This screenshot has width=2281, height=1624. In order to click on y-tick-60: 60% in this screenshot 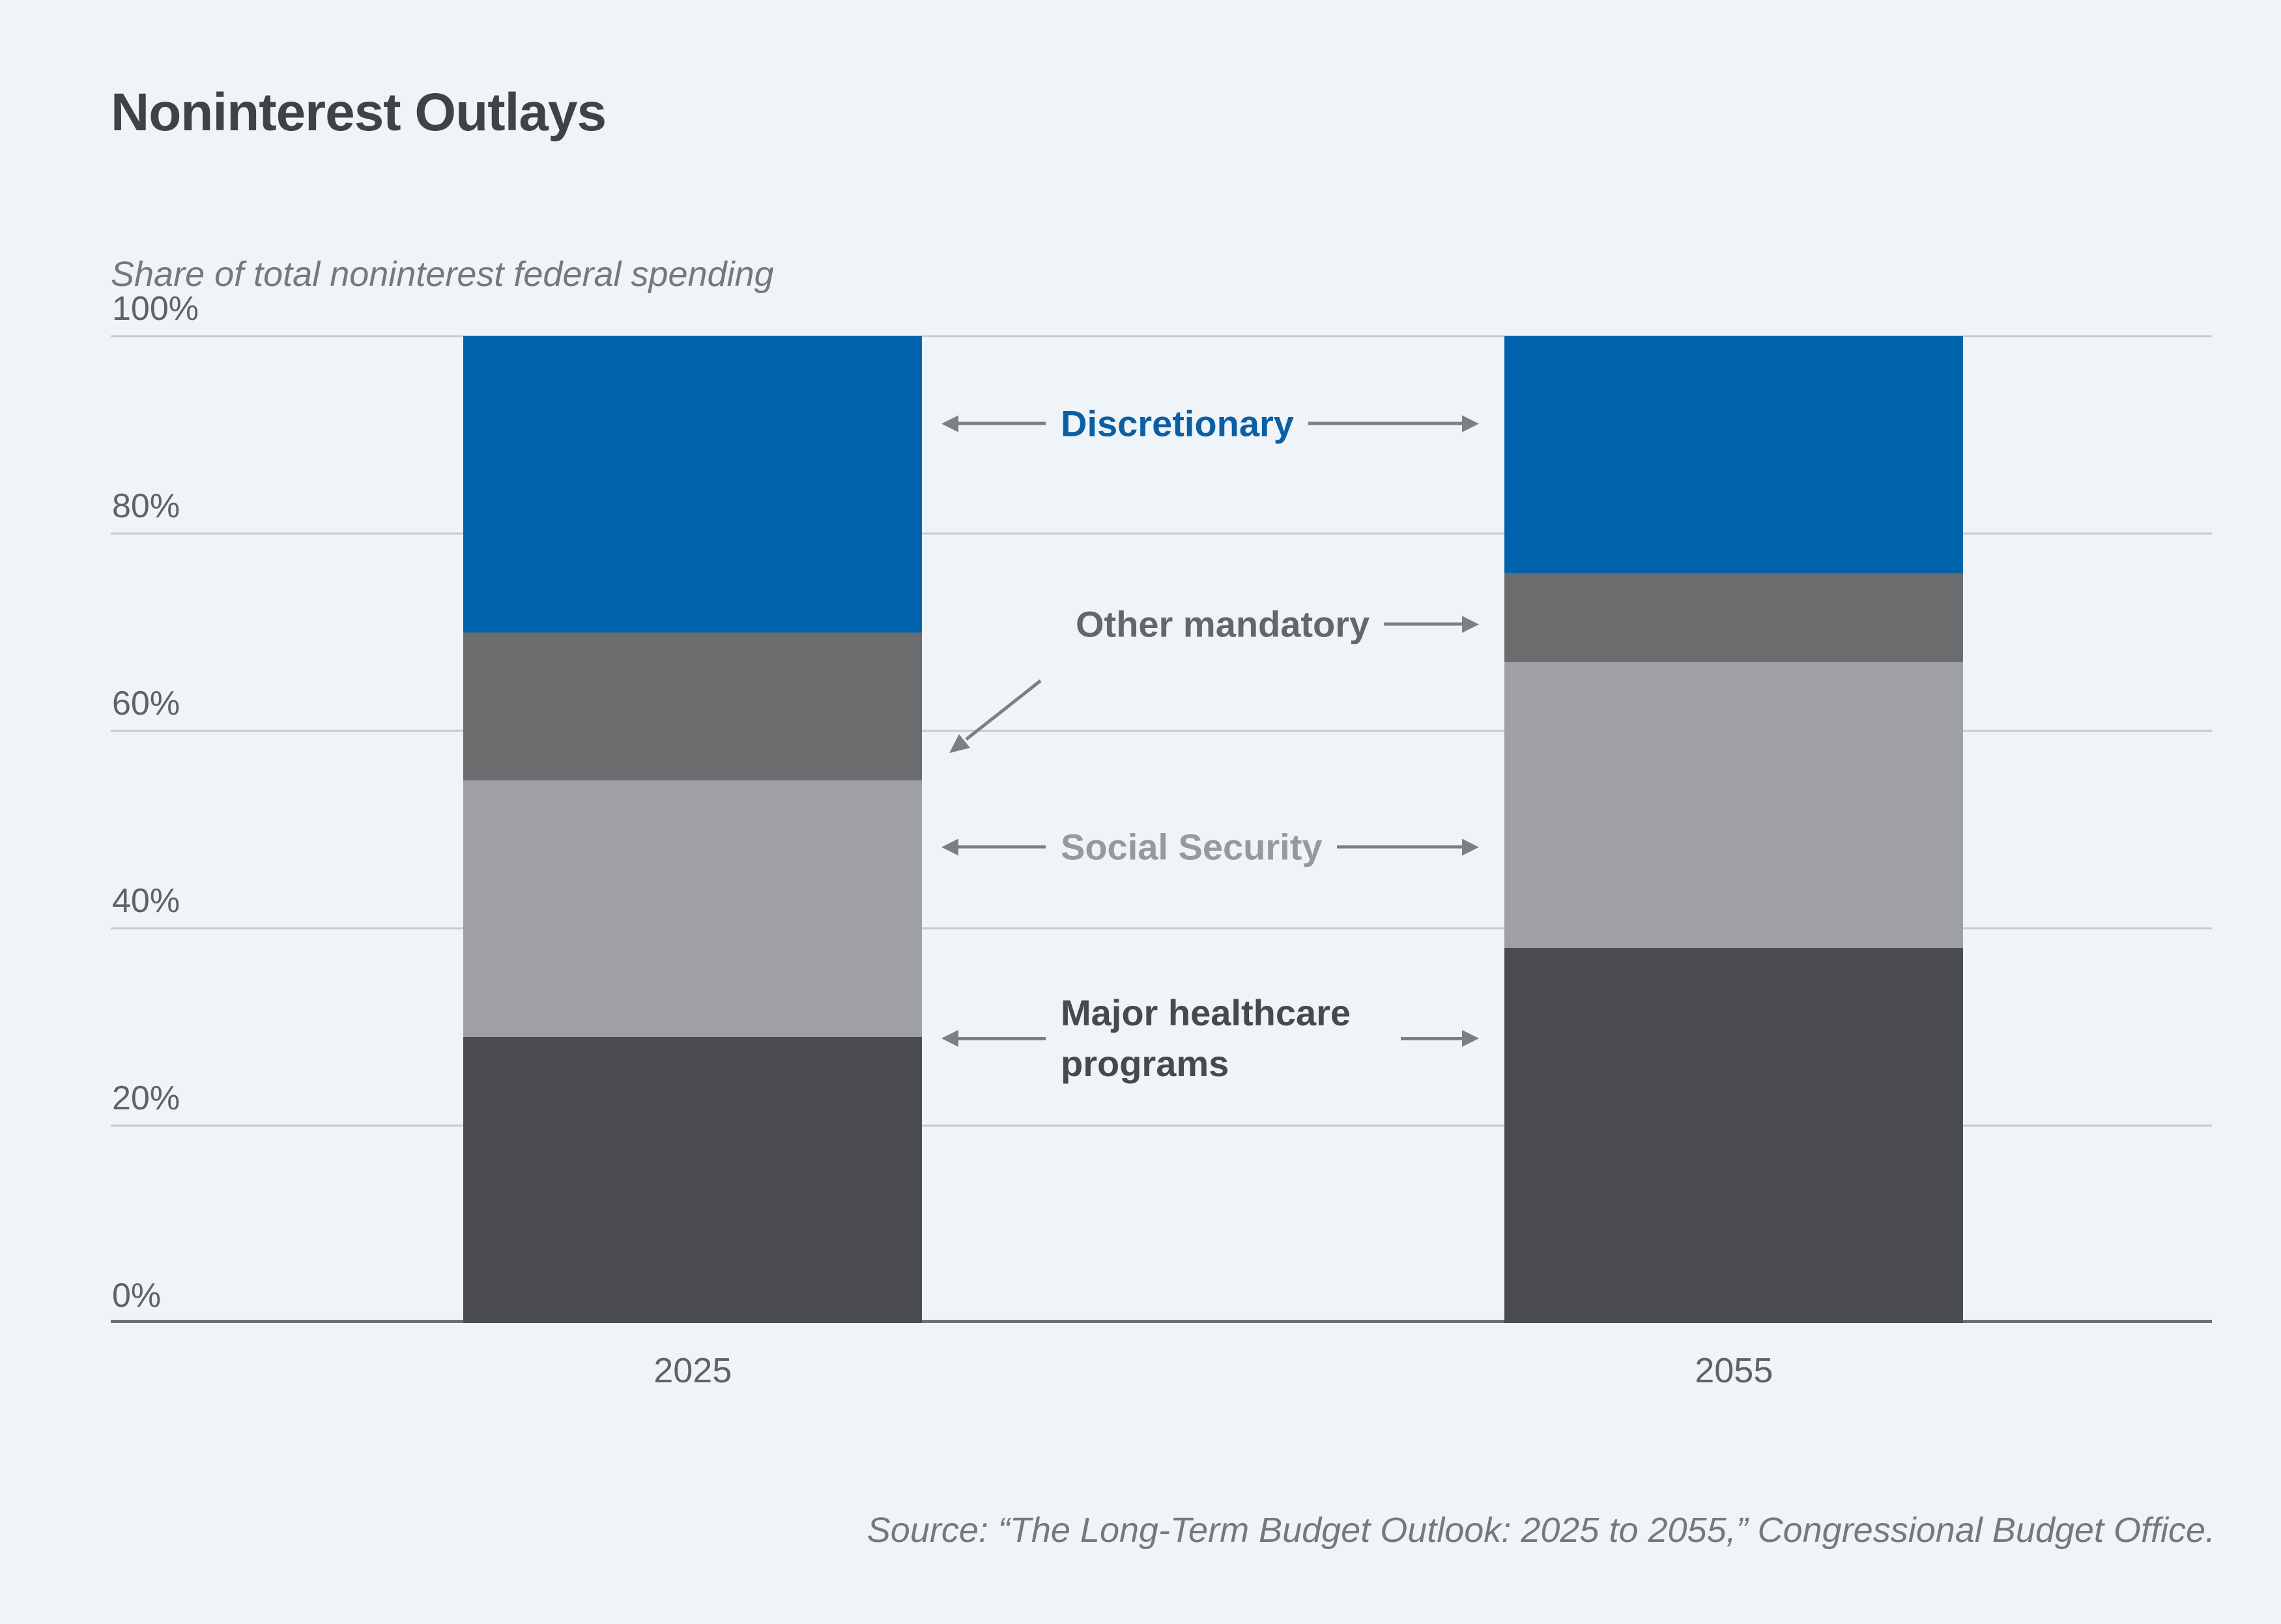, I will do `click(146, 703)`.